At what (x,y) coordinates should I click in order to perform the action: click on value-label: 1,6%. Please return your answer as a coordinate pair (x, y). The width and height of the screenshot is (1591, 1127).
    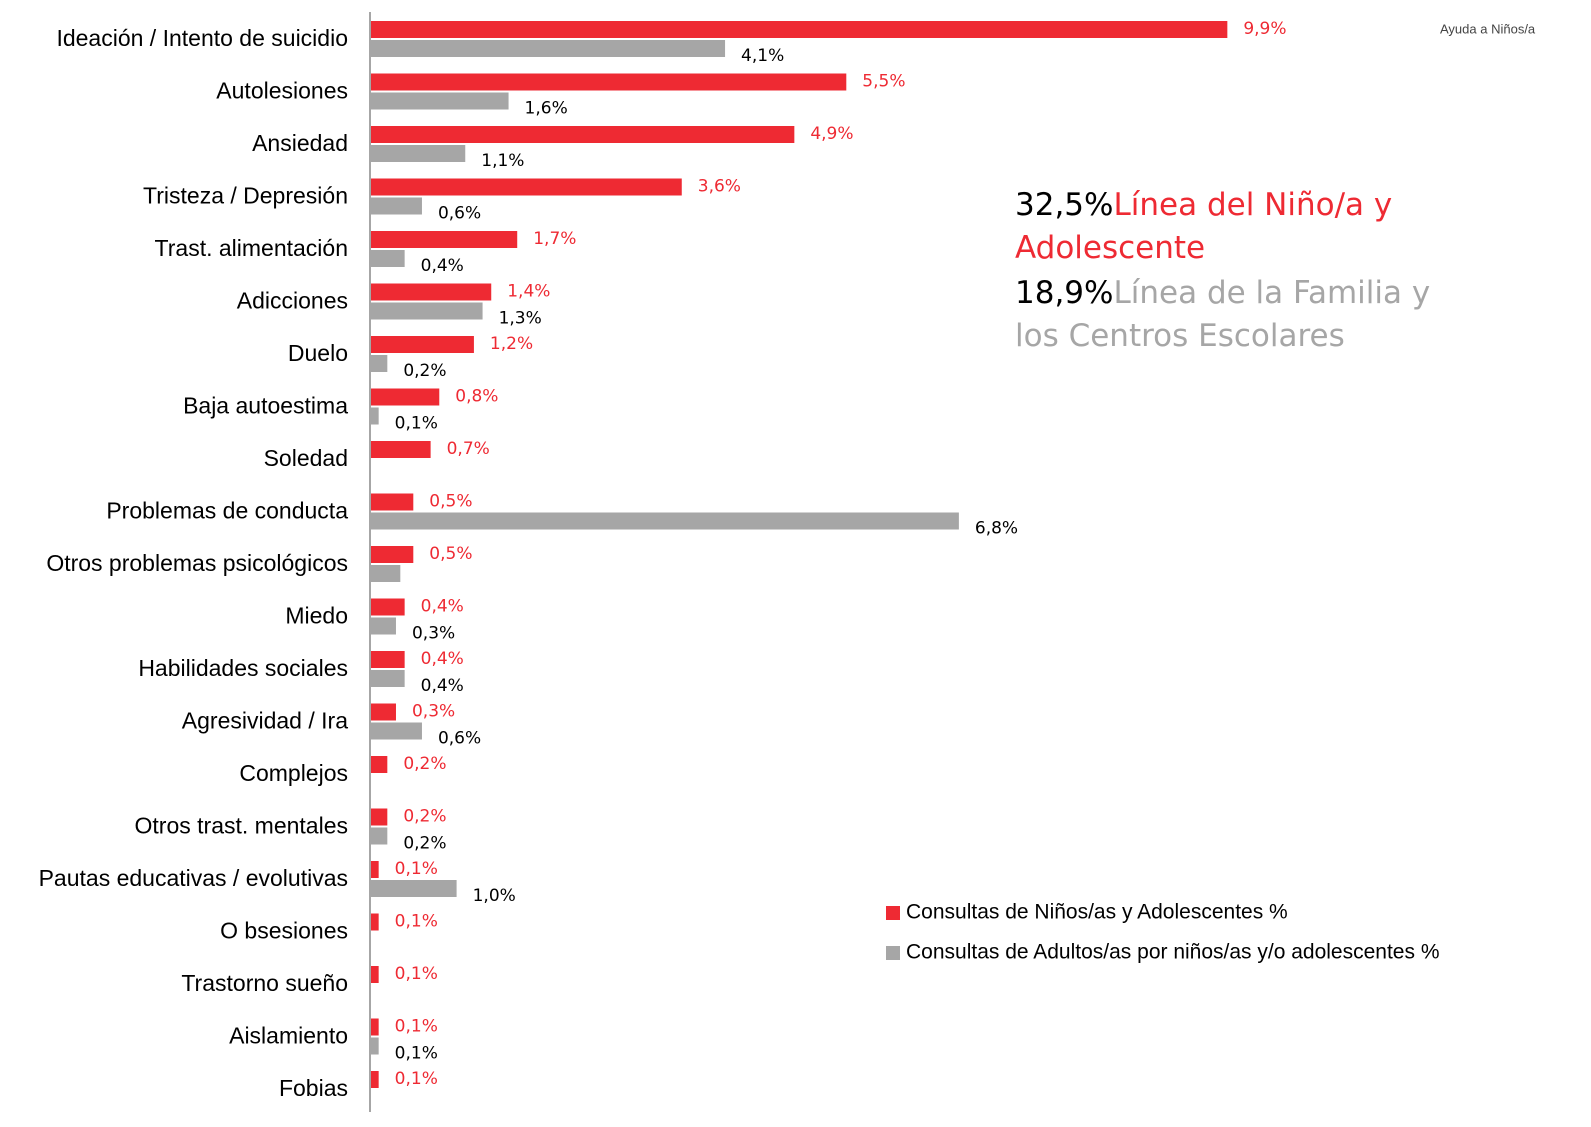
    Looking at the image, I should click on (546, 109).